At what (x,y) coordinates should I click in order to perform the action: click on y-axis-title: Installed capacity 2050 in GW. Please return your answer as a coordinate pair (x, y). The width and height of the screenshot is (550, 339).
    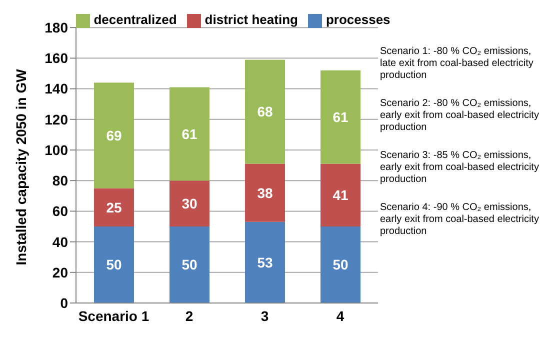
    Looking at the image, I should click on (20, 167).